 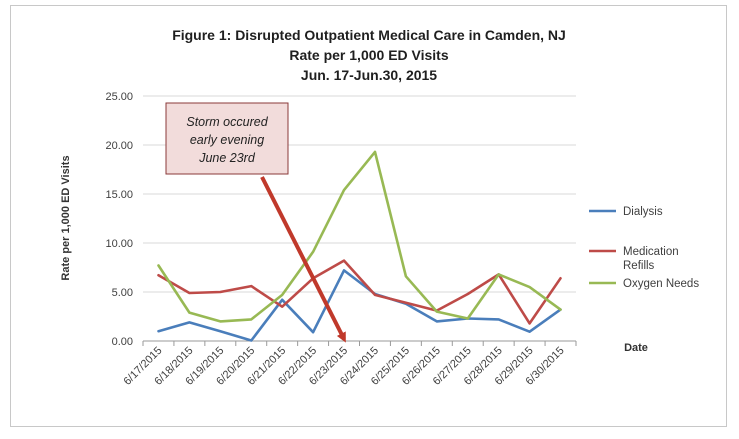 I want to click on storm-arrow, so click(x=303, y=259).